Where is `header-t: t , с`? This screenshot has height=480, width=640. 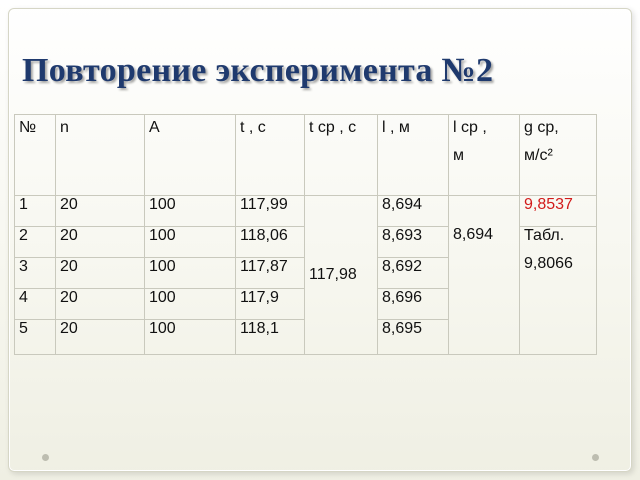
header-t: t , с is located at coordinates (270, 155).